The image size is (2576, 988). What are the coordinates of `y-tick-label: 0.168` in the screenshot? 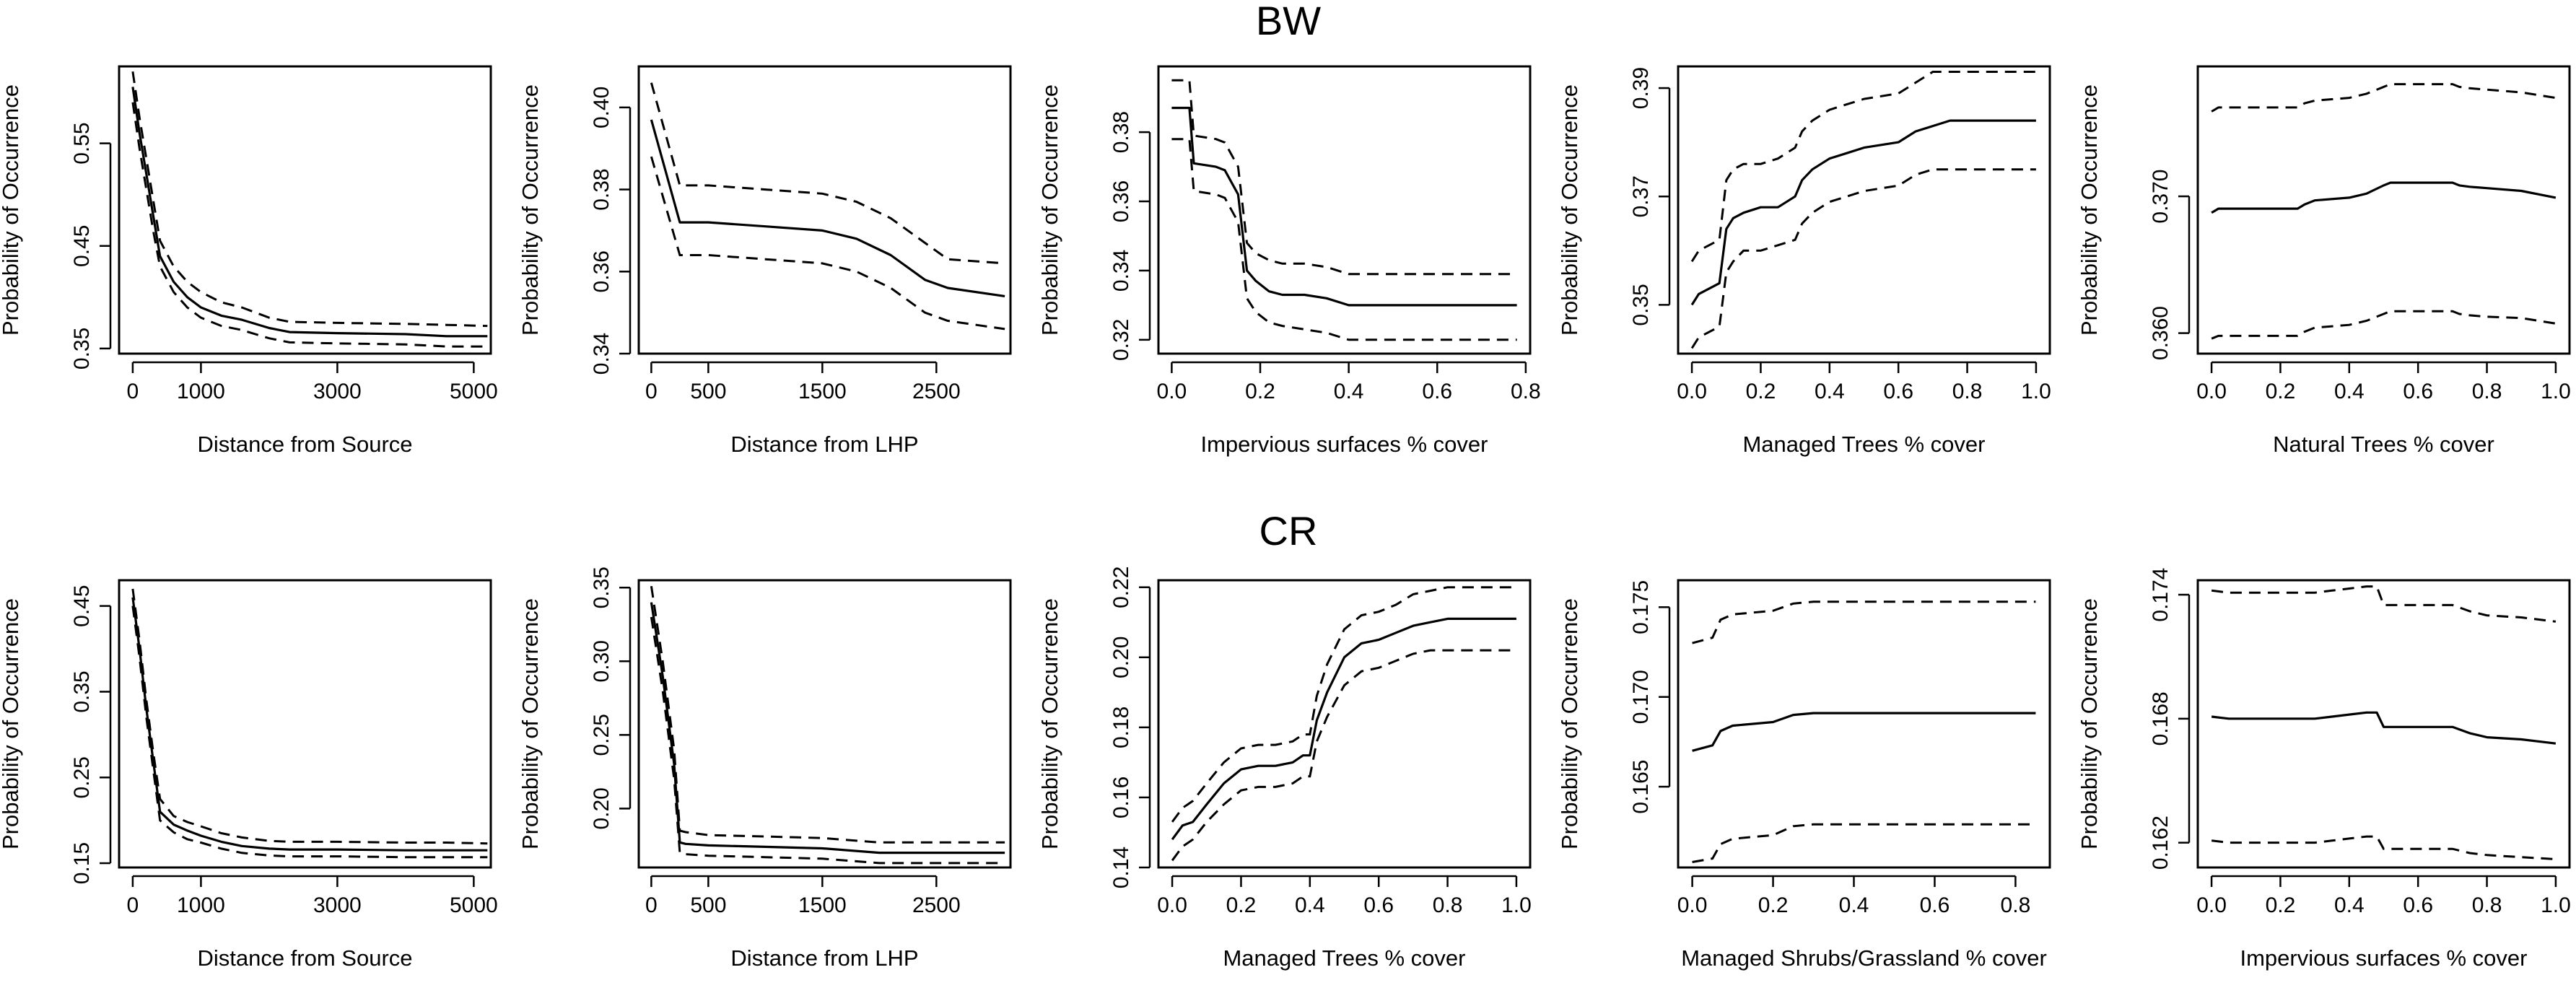 It's located at (2161, 718).